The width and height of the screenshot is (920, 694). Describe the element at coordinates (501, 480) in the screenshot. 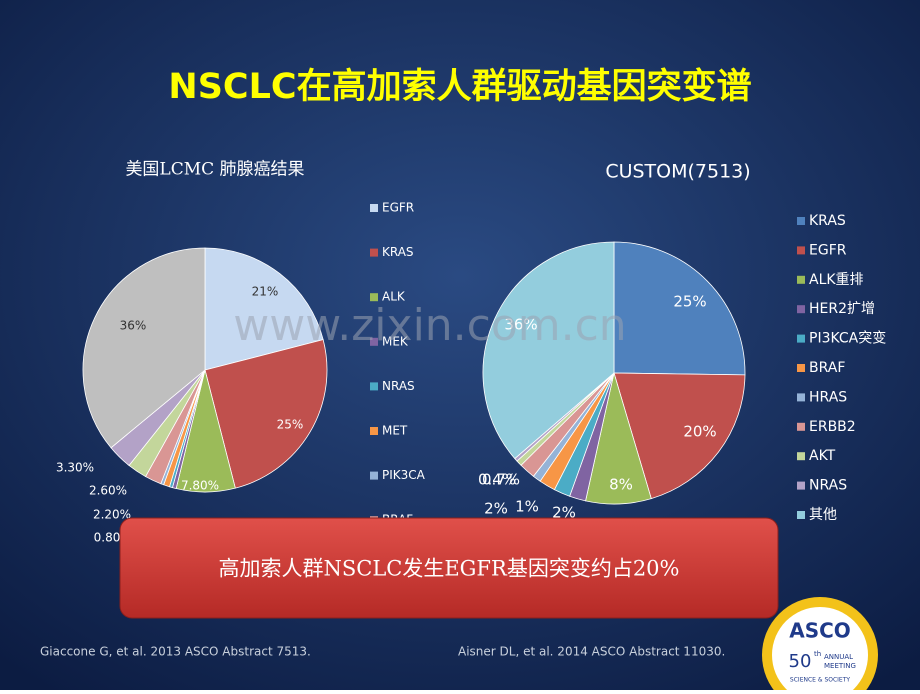

I see `data-label: 0.7%` at that location.